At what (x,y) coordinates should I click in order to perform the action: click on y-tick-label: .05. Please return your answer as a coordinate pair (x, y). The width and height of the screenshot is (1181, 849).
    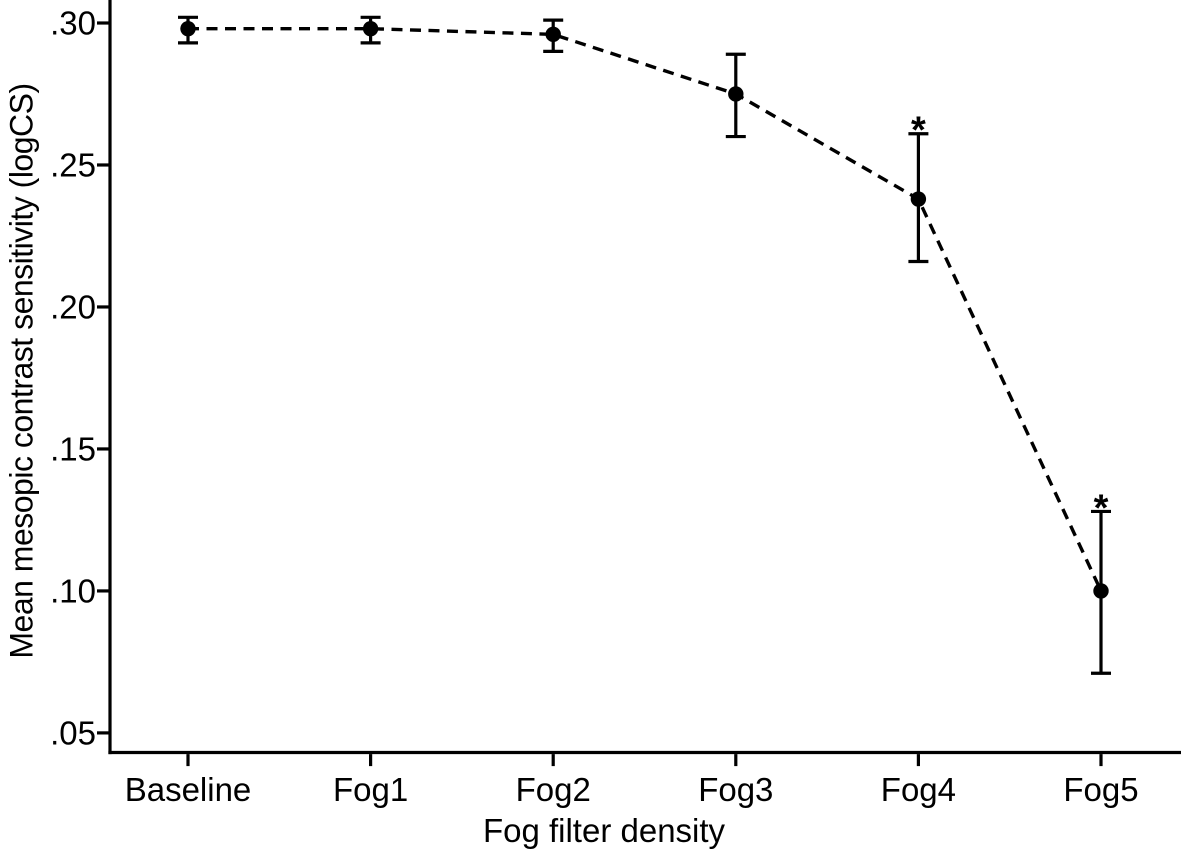
    Looking at the image, I should click on (73, 732).